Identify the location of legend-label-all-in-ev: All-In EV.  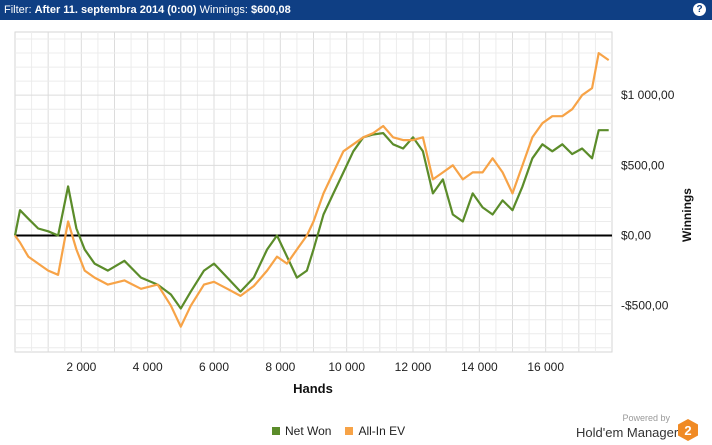
(382, 431).